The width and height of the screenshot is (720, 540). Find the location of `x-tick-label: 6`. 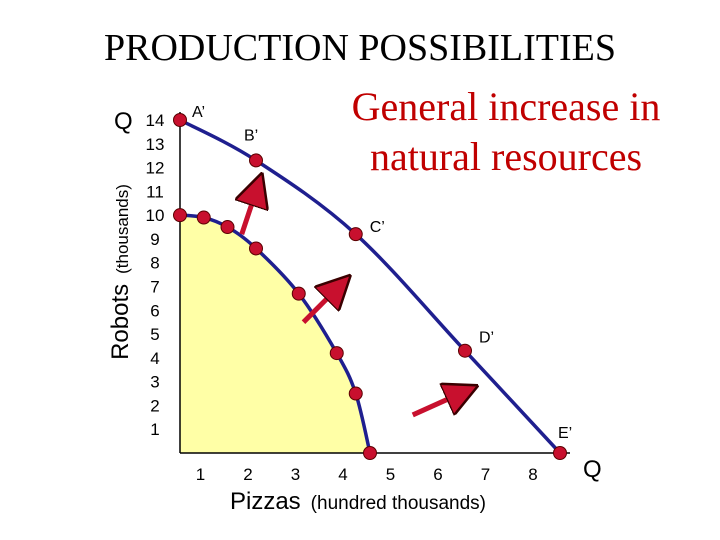

x-tick-label: 6 is located at coordinates (437, 474).